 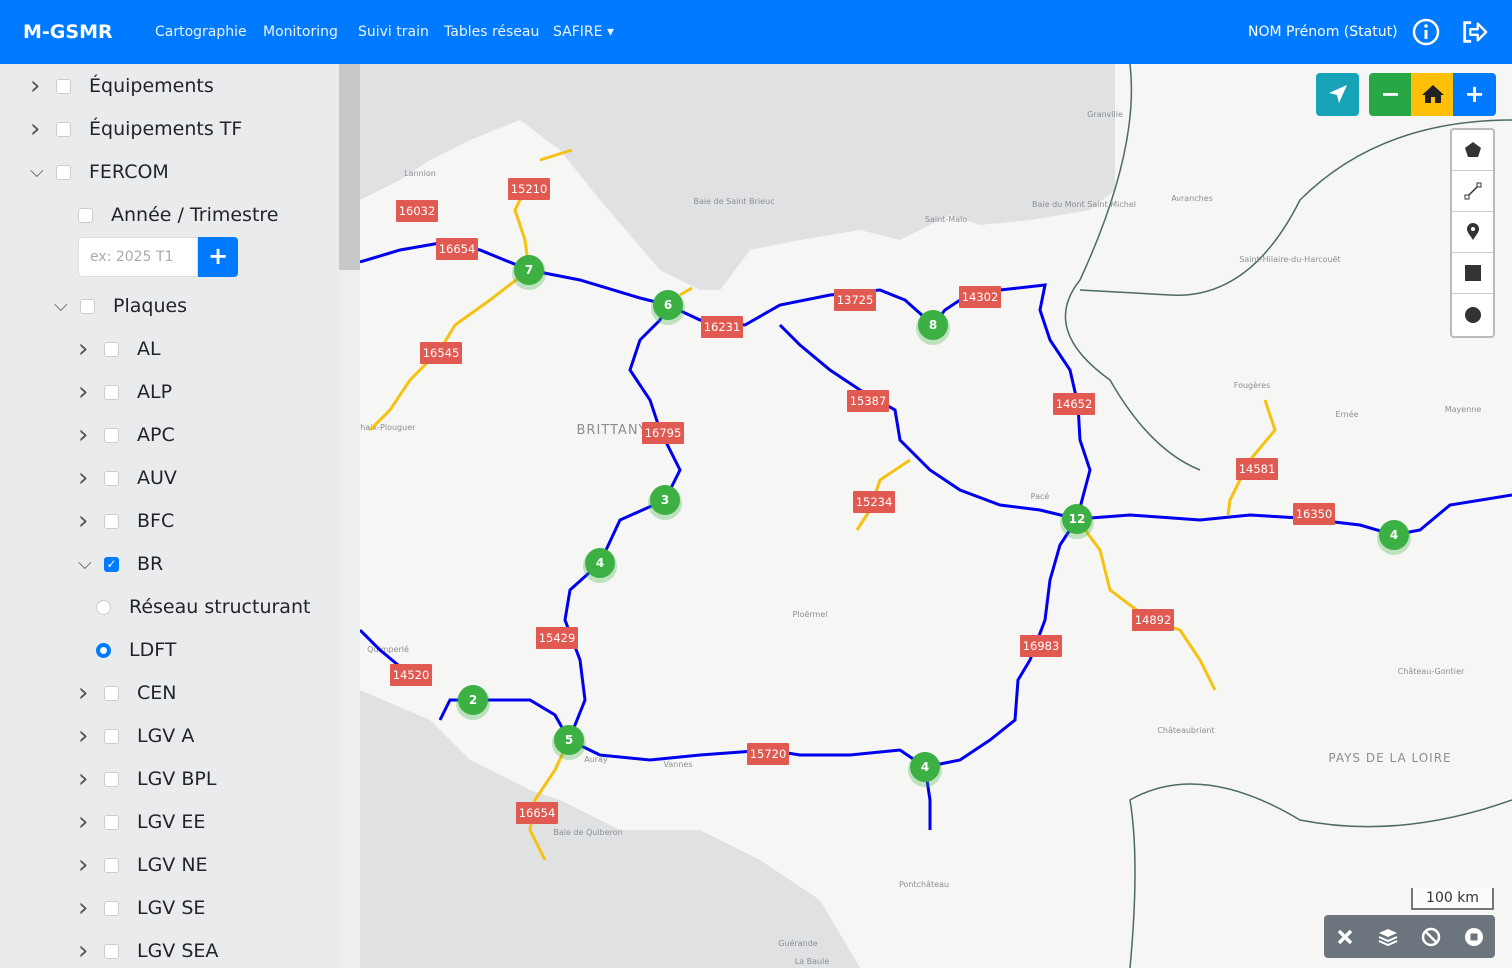 What do you see at coordinates (417, 211) in the screenshot?
I see `segment-label: 16032` at bounding box center [417, 211].